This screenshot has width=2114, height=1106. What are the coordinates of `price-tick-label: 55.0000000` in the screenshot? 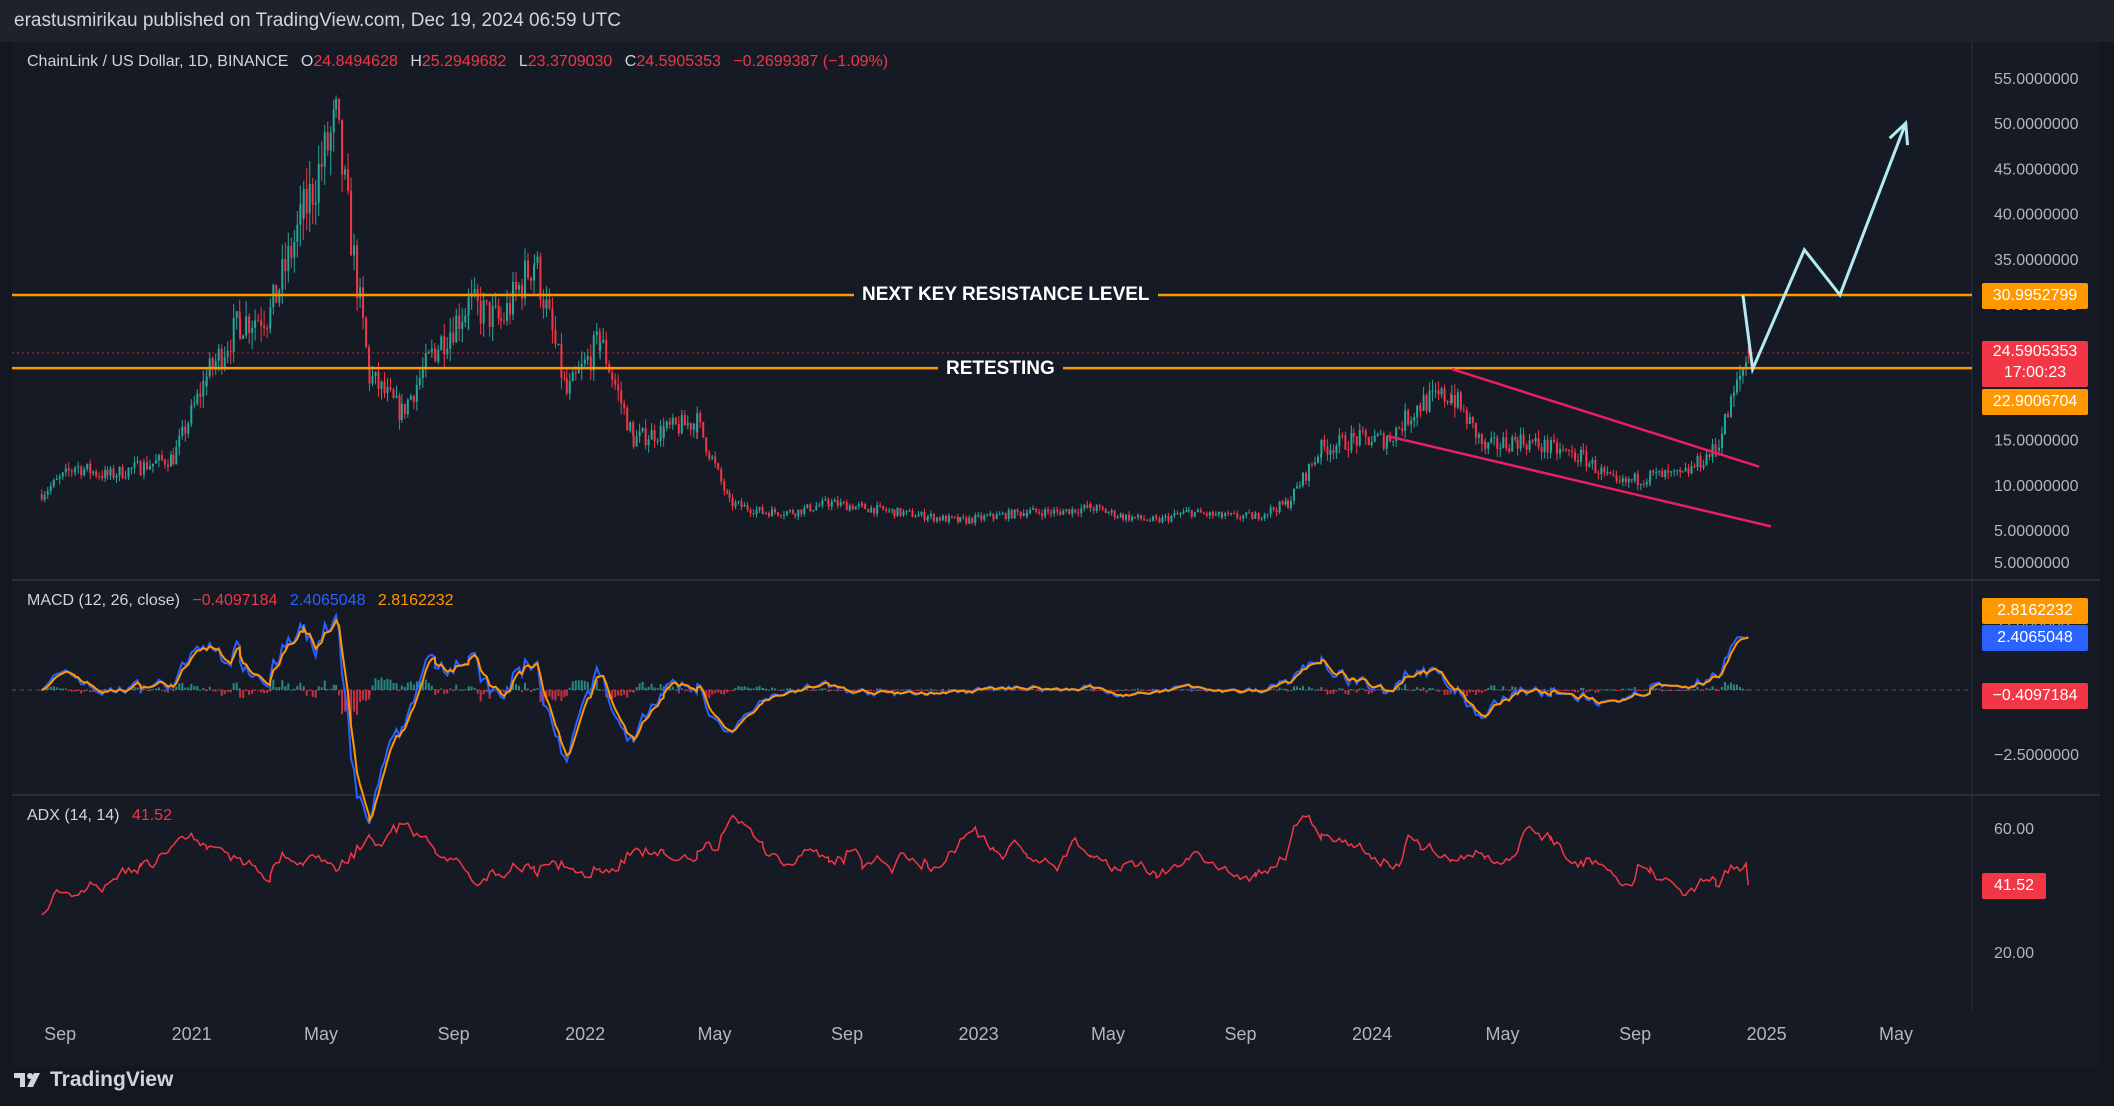 It's located at (2036, 79).